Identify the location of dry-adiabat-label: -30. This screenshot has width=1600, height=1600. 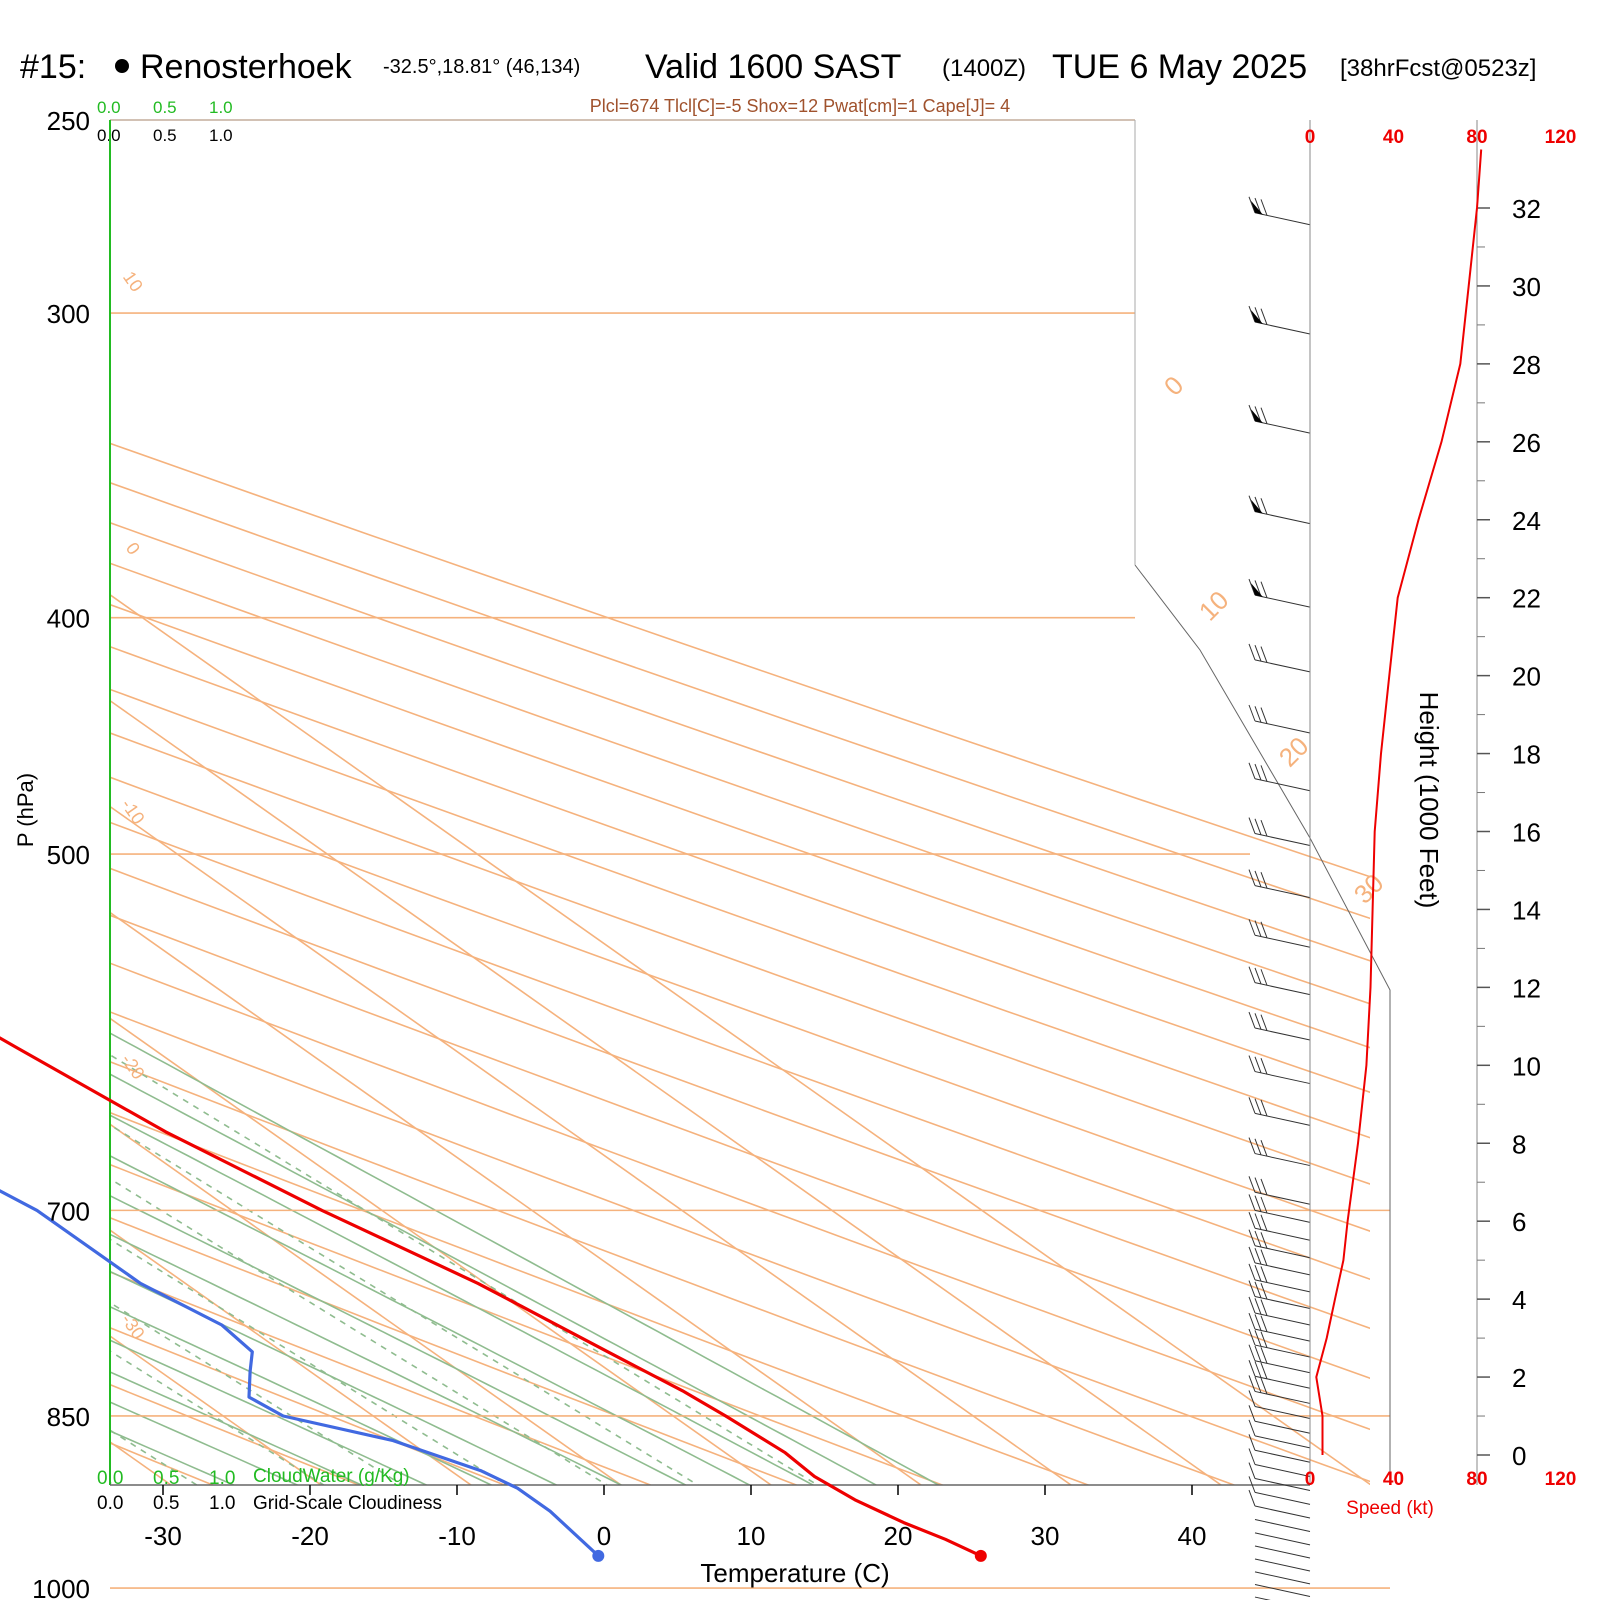
(132, 1326).